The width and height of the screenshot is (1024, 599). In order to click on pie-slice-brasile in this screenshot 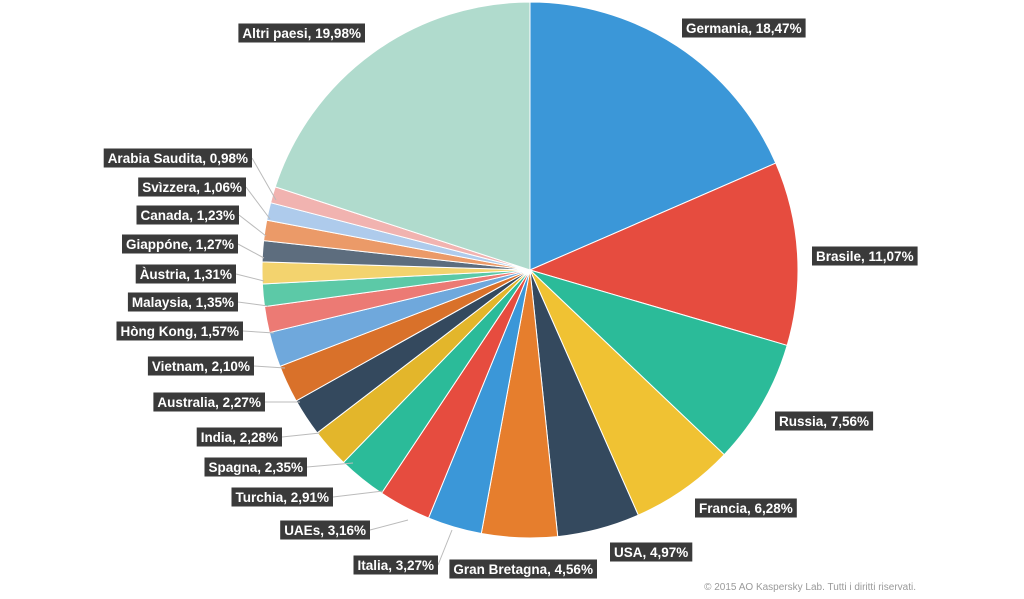, I will do `click(663, 254)`.